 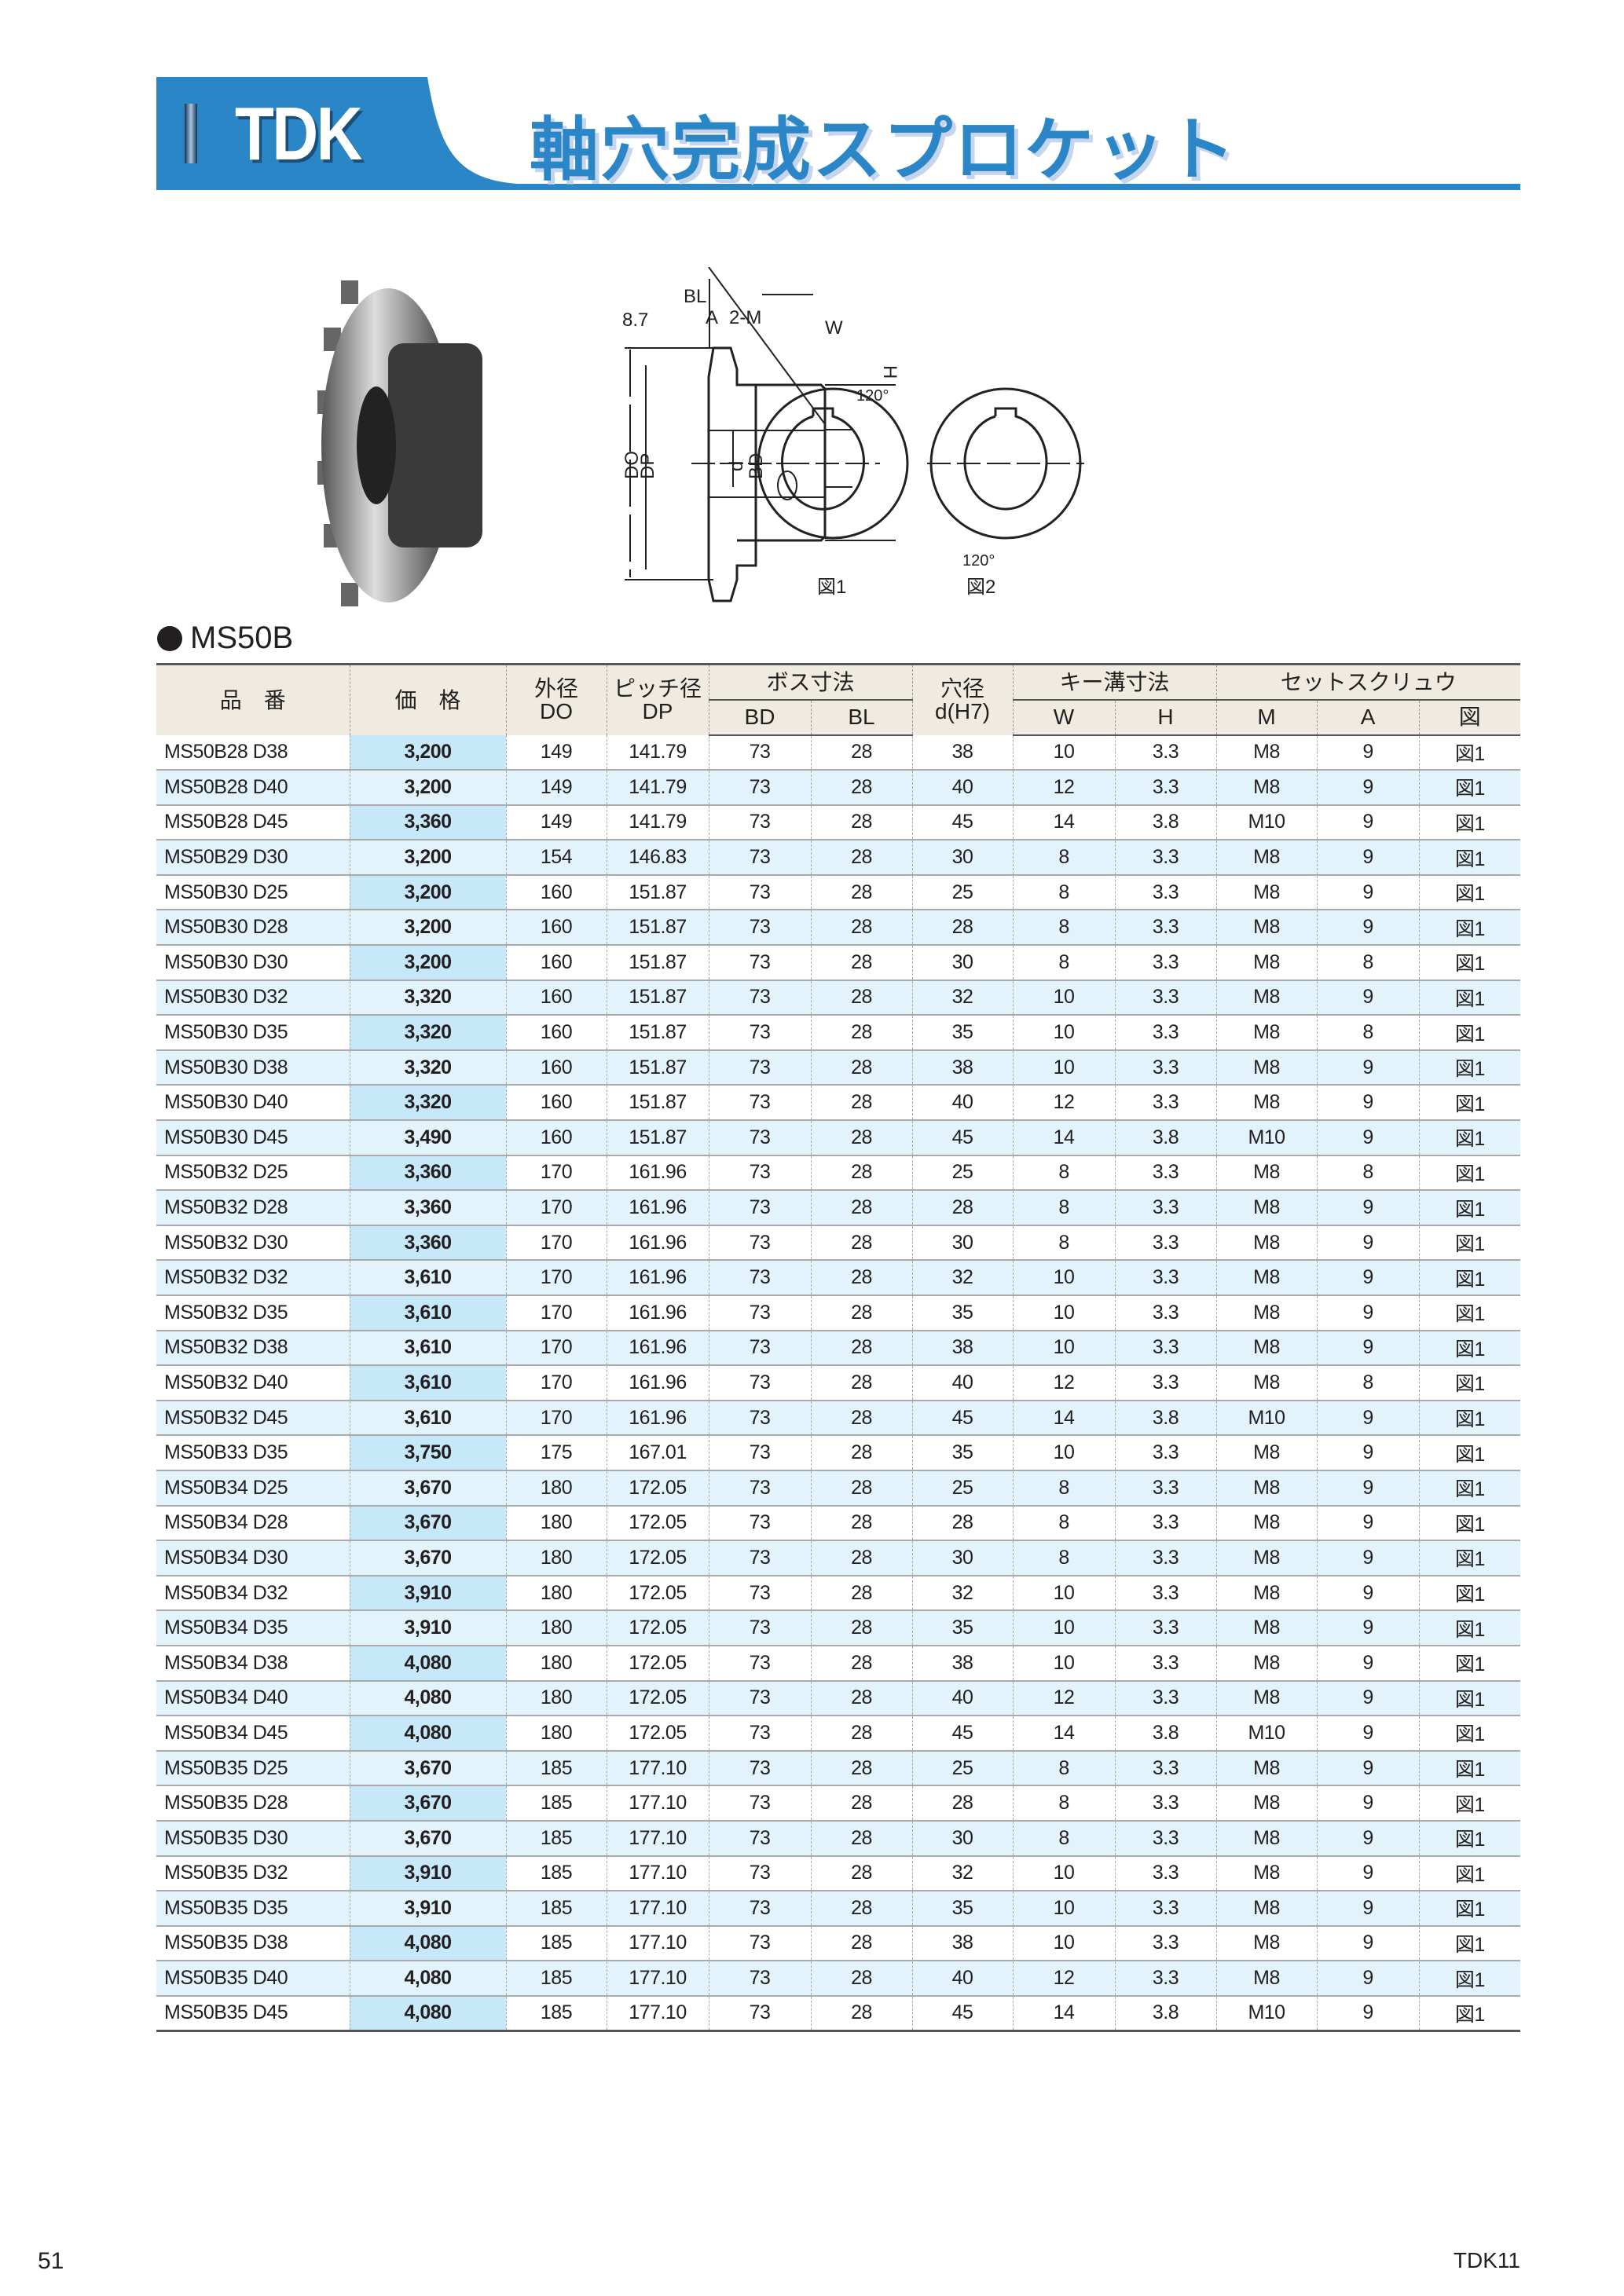 What do you see at coordinates (1064, 1734) in the screenshot?
I see `cell-w: 14` at bounding box center [1064, 1734].